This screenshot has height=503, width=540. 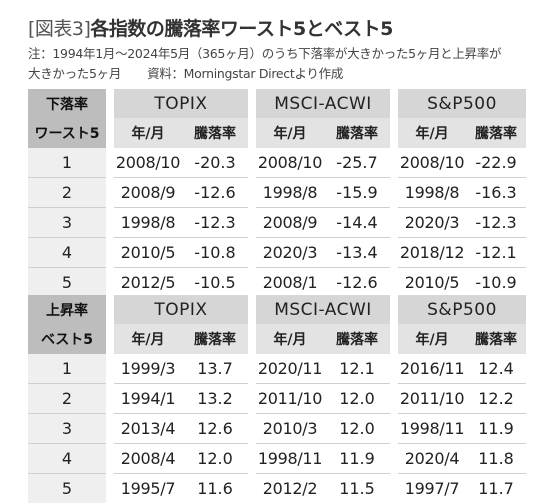 I want to click on date-cell: 2008/1, so click(x=290, y=283).